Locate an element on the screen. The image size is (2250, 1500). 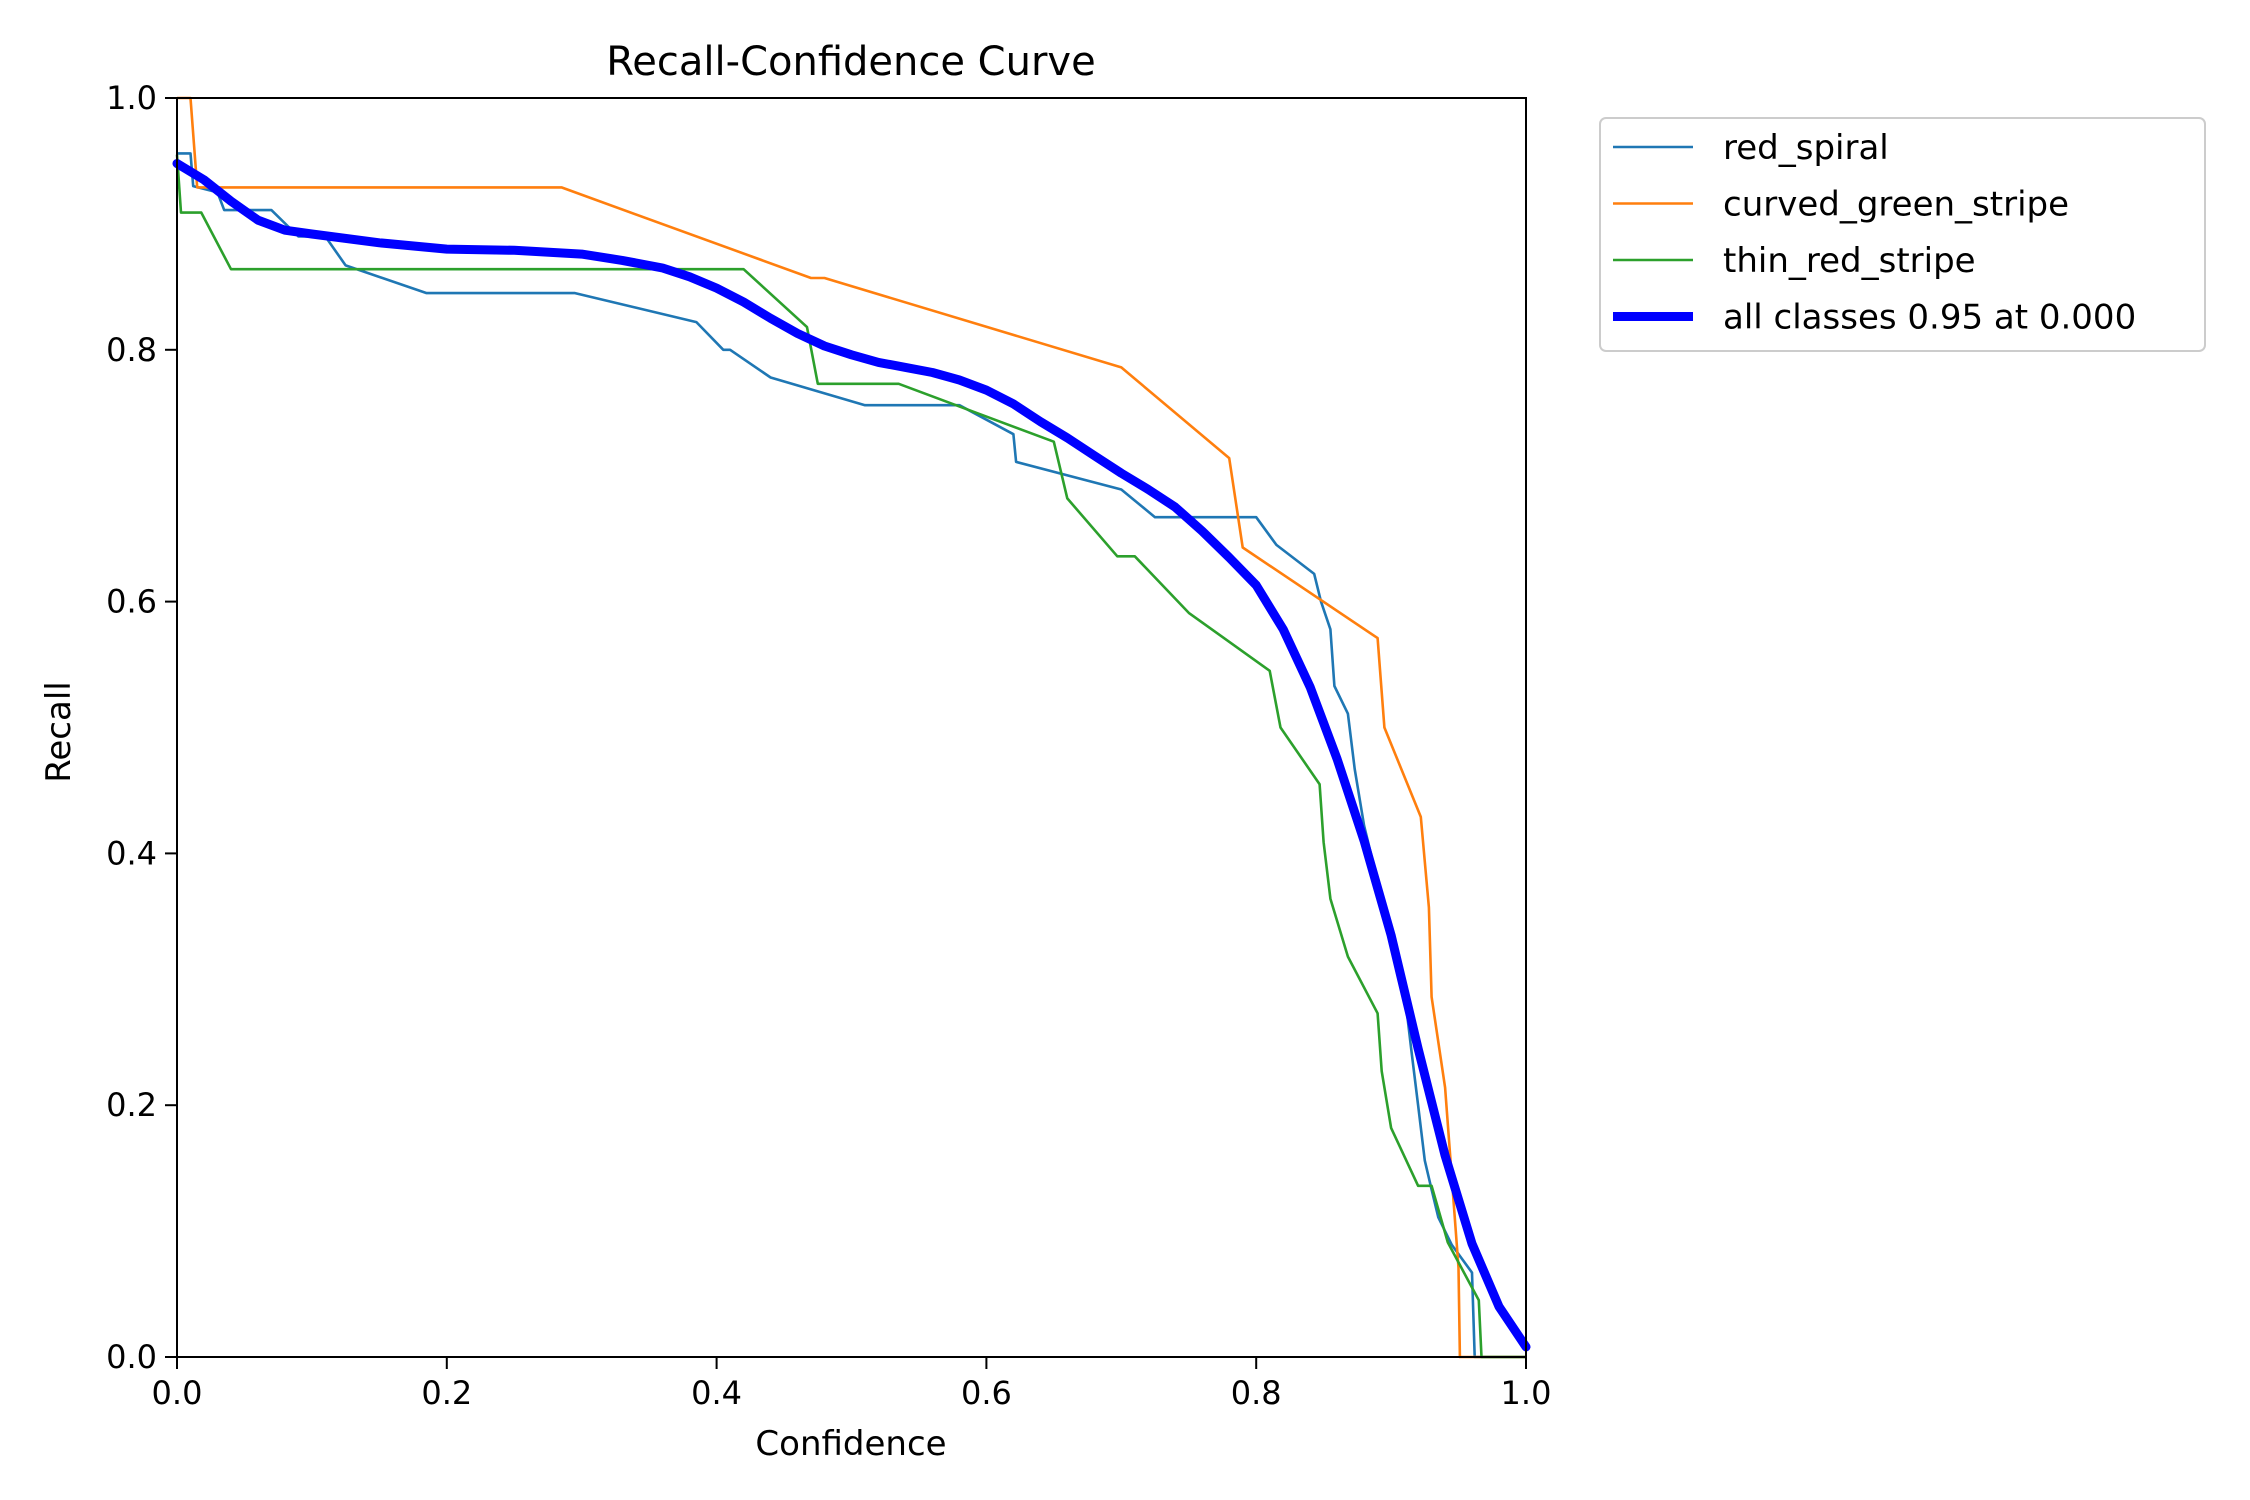
x-tick-label: 0.2 is located at coordinates (446, 1393).